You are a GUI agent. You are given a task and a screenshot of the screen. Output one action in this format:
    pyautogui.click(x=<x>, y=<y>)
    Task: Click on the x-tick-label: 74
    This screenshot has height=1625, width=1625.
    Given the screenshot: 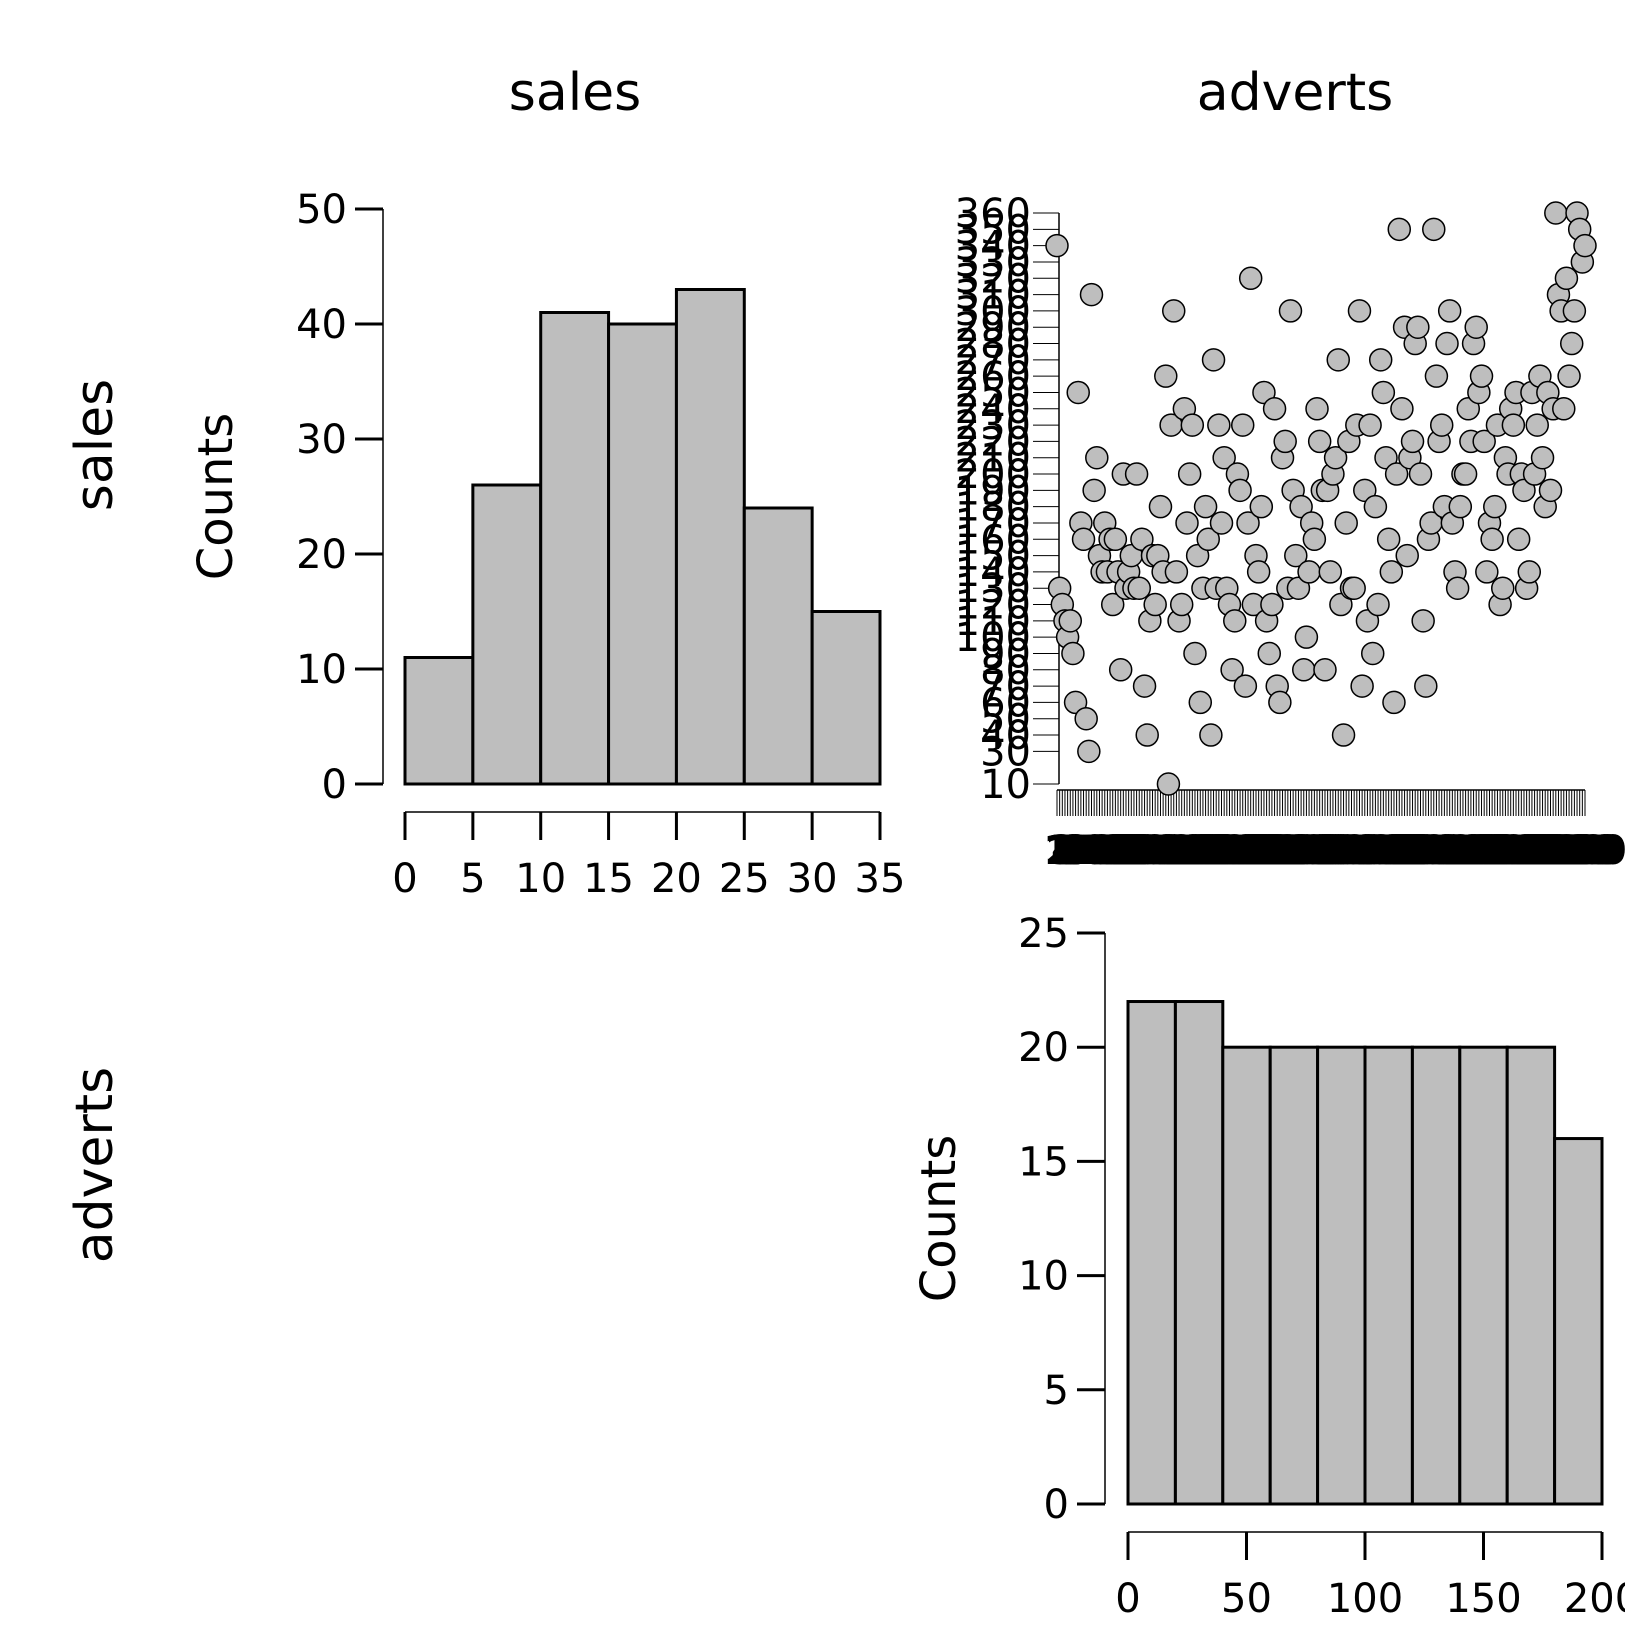 What is the action you would take?
    pyautogui.click(x=1251, y=851)
    